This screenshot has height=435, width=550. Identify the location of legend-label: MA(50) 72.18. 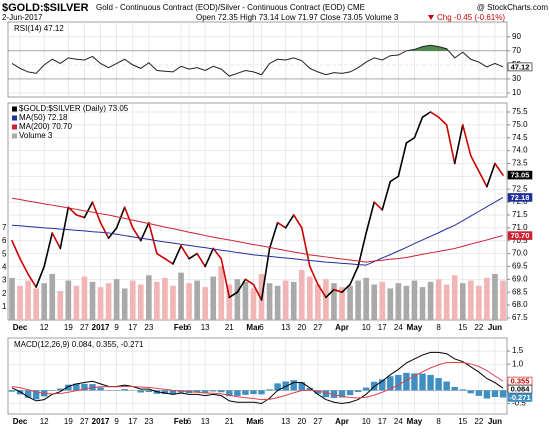
(43, 117).